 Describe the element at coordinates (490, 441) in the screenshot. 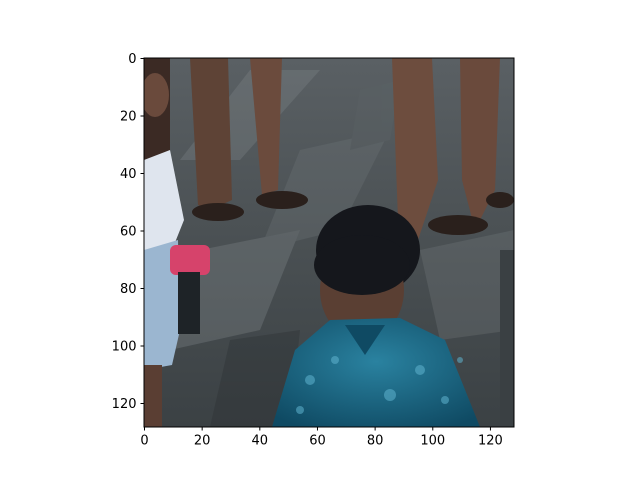

I see `x-tick-label: 120` at that location.